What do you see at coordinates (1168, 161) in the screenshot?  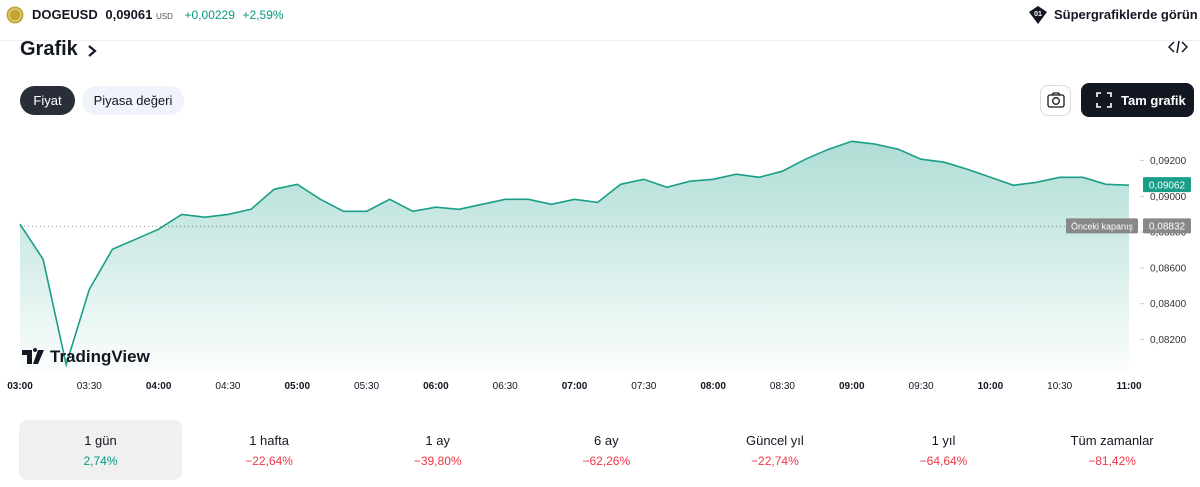 I see `y-tick-label: 0,09200` at bounding box center [1168, 161].